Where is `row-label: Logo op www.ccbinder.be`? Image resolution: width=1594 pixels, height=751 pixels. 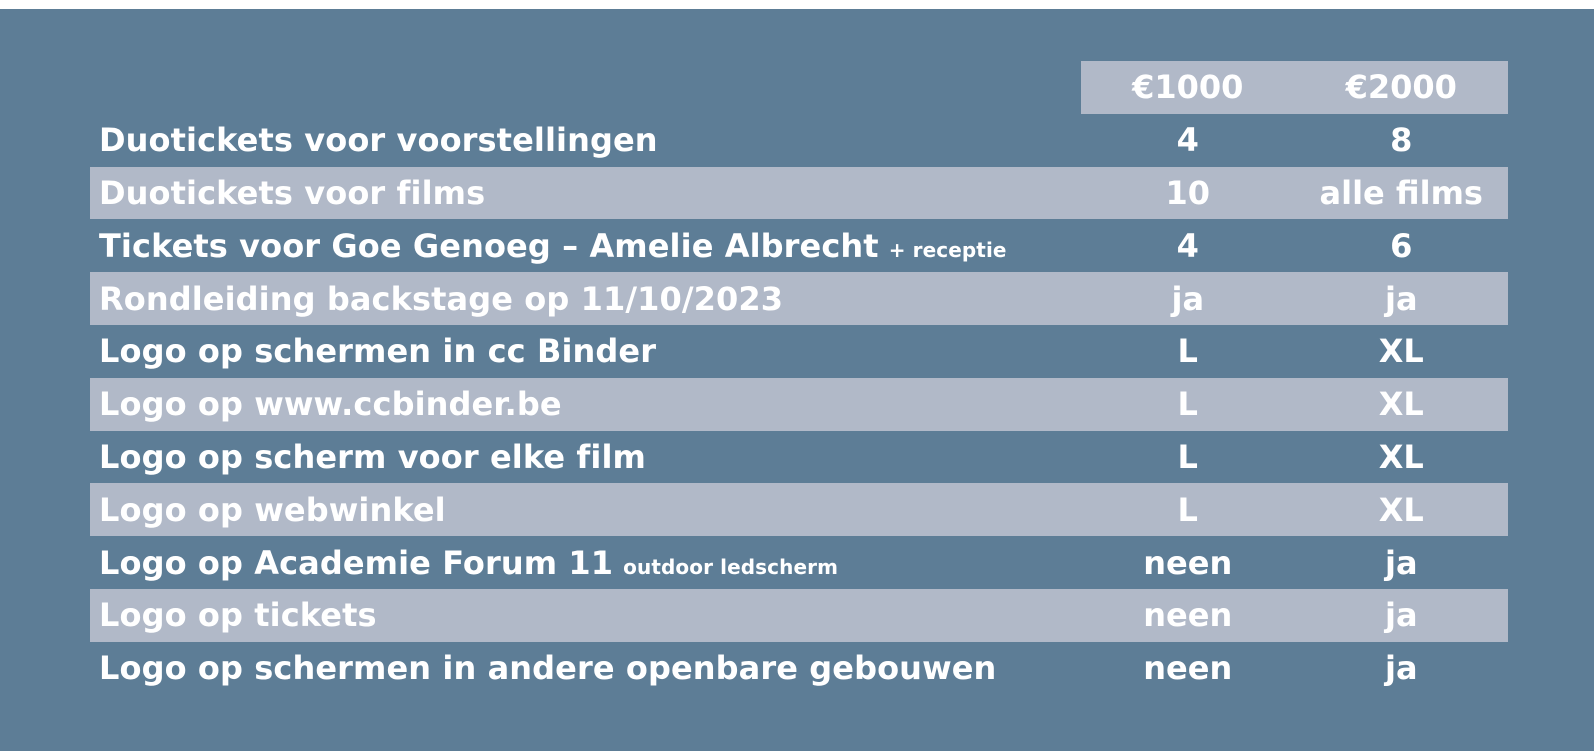
row-label: Logo op www.ccbinder.be is located at coordinates (330, 404).